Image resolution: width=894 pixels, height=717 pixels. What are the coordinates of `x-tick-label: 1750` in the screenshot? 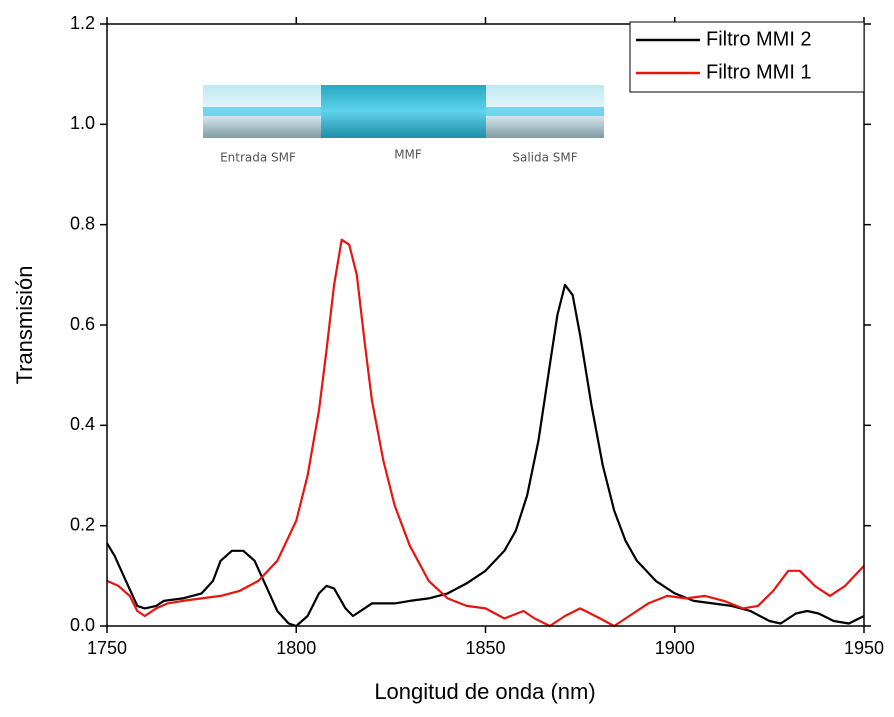 It's located at (107, 648).